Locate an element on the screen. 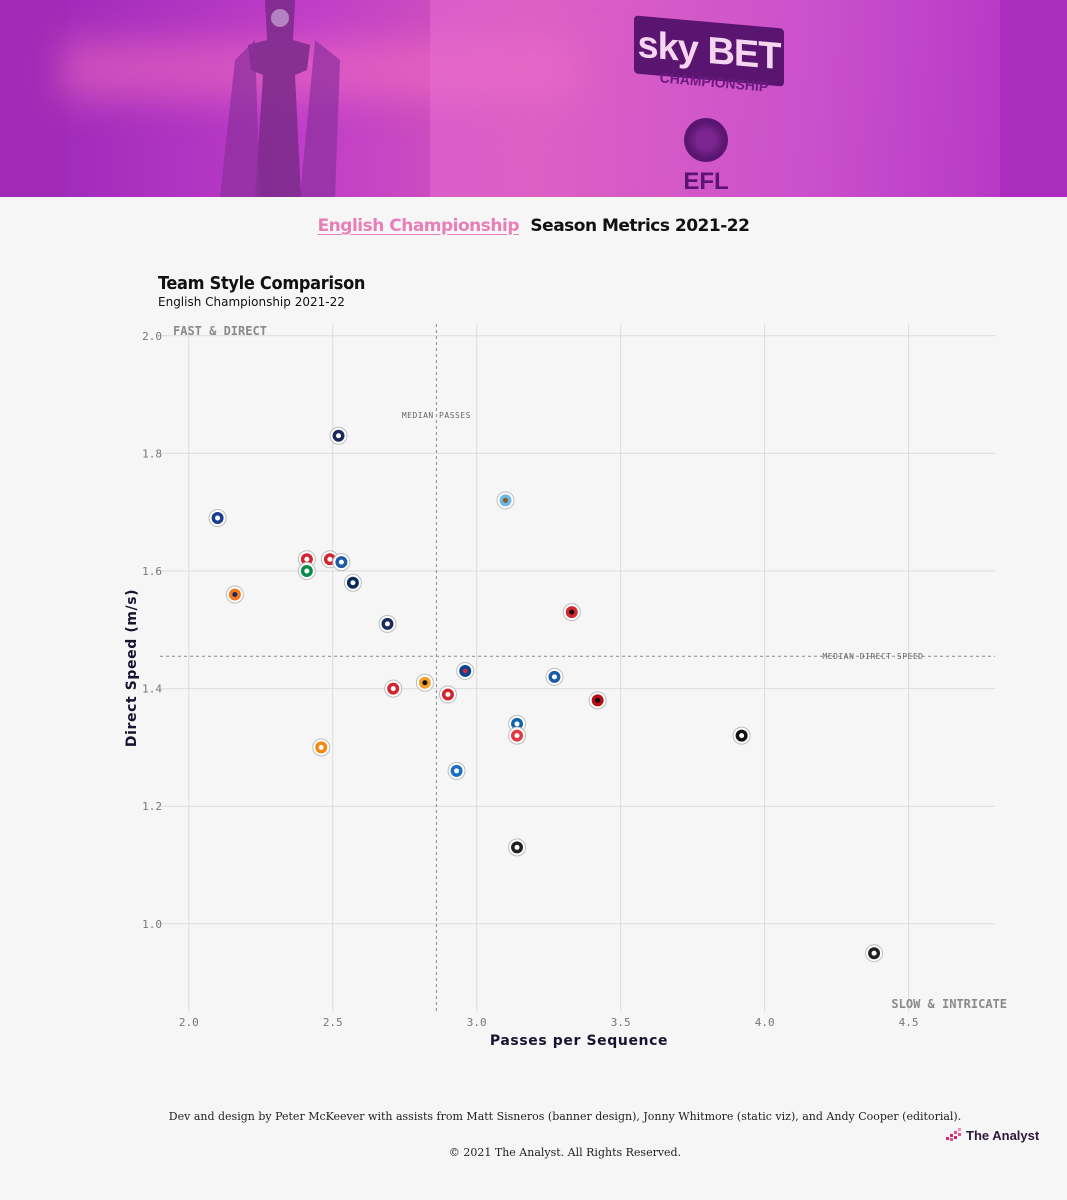 The image size is (1067, 1200). sky-bet-championship-badge: sky BET CHAMPIONSHIP EFL is located at coordinates (708, 103).